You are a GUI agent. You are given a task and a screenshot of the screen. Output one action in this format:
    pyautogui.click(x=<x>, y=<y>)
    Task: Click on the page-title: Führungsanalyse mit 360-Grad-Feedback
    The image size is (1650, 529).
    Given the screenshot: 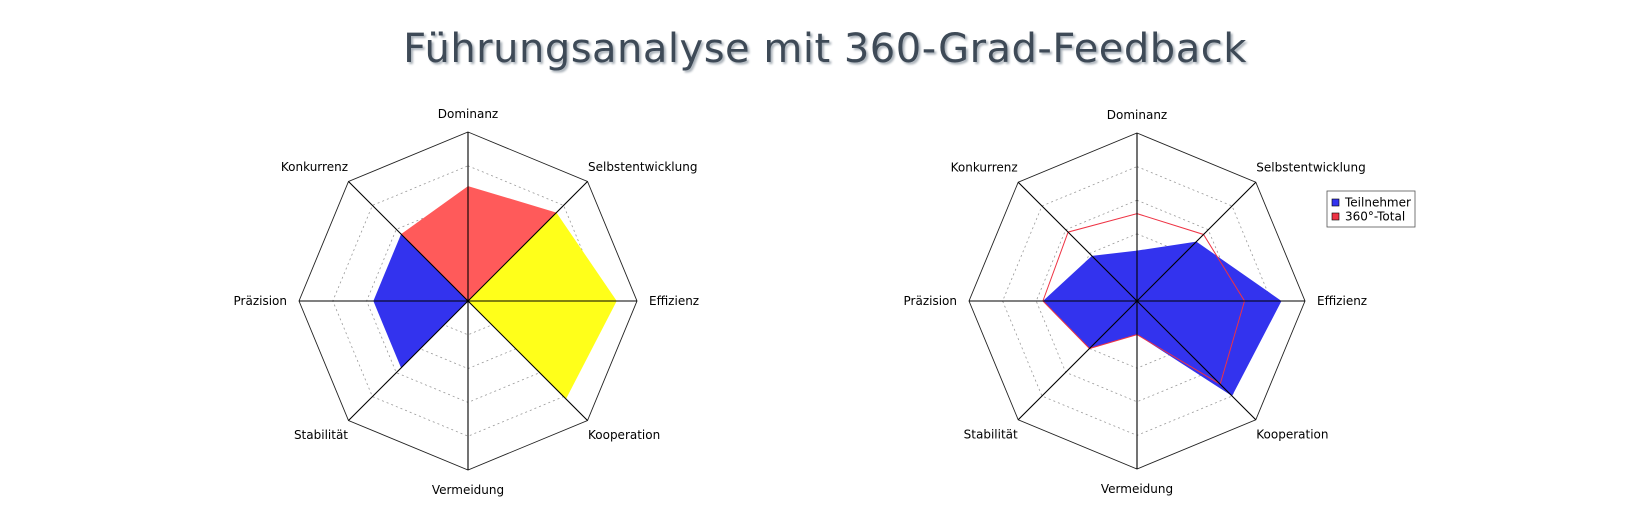 What is the action you would take?
    pyautogui.click(x=825, y=49)
    